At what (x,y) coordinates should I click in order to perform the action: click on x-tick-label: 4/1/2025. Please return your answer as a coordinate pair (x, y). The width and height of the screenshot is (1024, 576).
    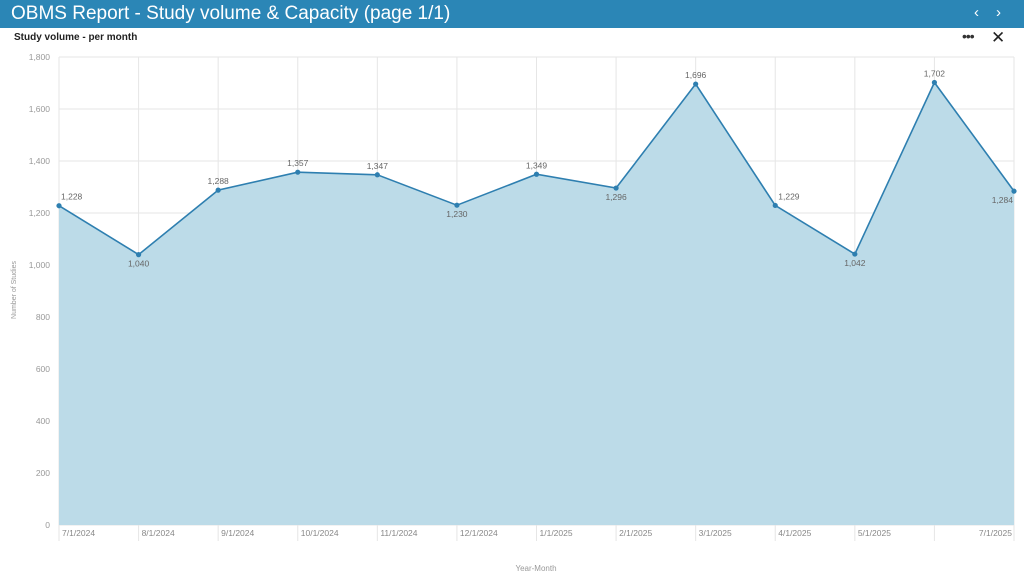
    Looking at the image, I should click on (794, 533).